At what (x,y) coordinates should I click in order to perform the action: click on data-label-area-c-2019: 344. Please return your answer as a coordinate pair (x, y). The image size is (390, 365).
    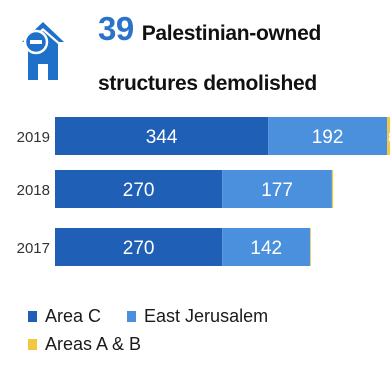
    Looking at the image, I should click on (162, 137).